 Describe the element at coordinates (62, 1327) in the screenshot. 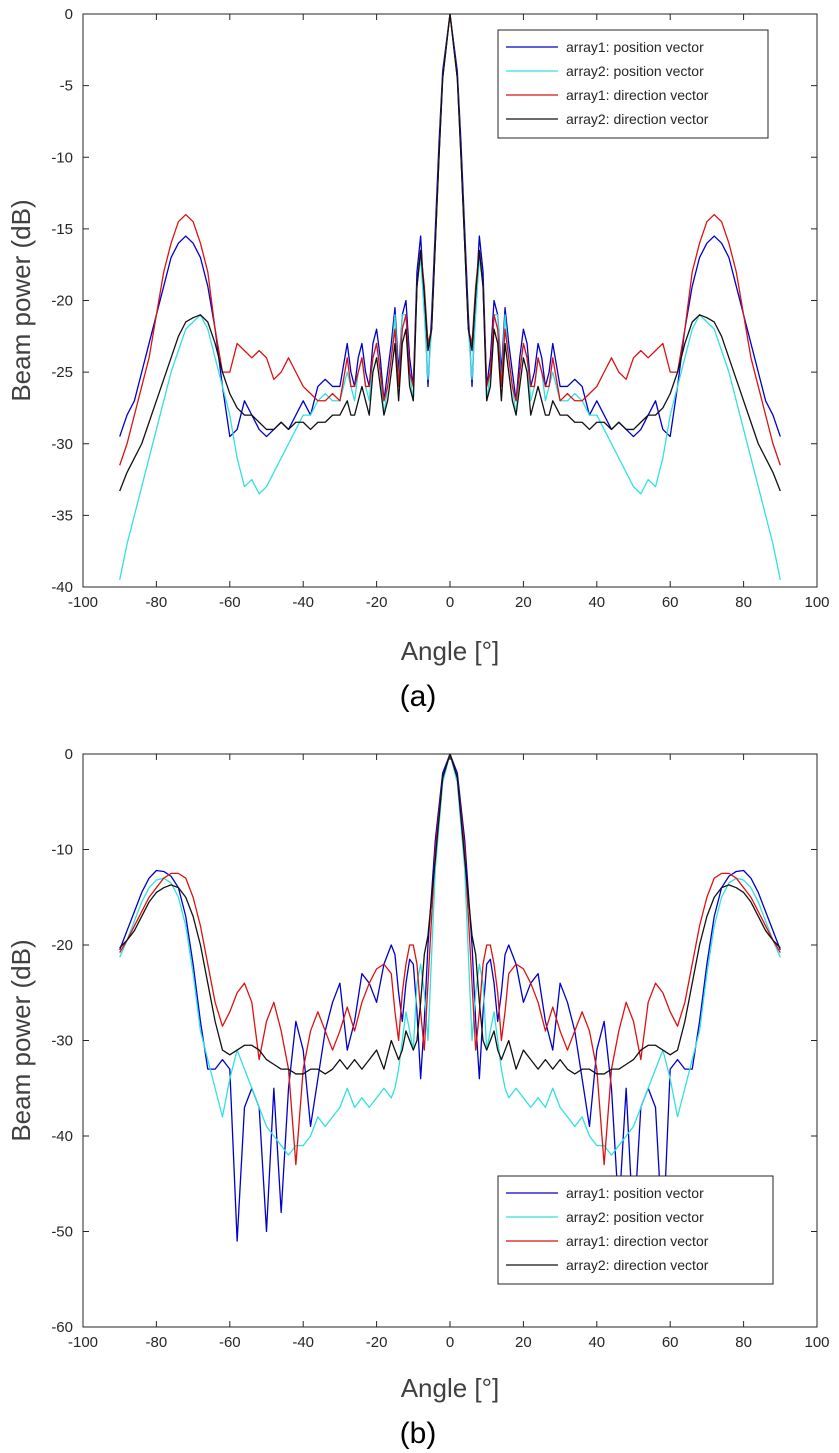

I see `y-tick-label: -60` at that location.